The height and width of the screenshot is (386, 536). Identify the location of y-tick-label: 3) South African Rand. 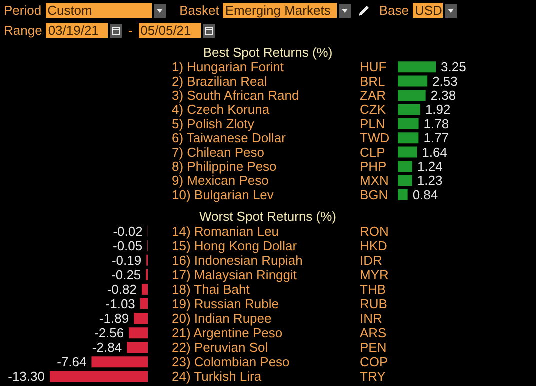
(236, 95).